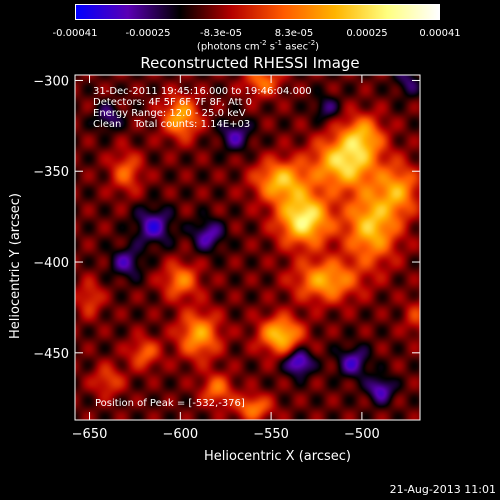 The height and width of the screenshot is (500, 500). What do you see at coordinates (250, 63) in the screenshot?
I see `chart-title: Reconstructed RHESSI Image` at bounding box center [250, 63].